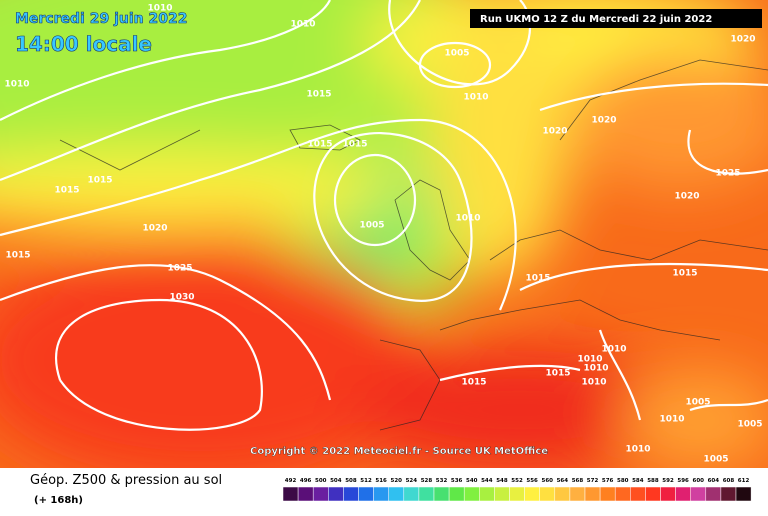 The height and width of the screenshot is (516, 768). I want to click on scale-label: 608, so click(729, 481).